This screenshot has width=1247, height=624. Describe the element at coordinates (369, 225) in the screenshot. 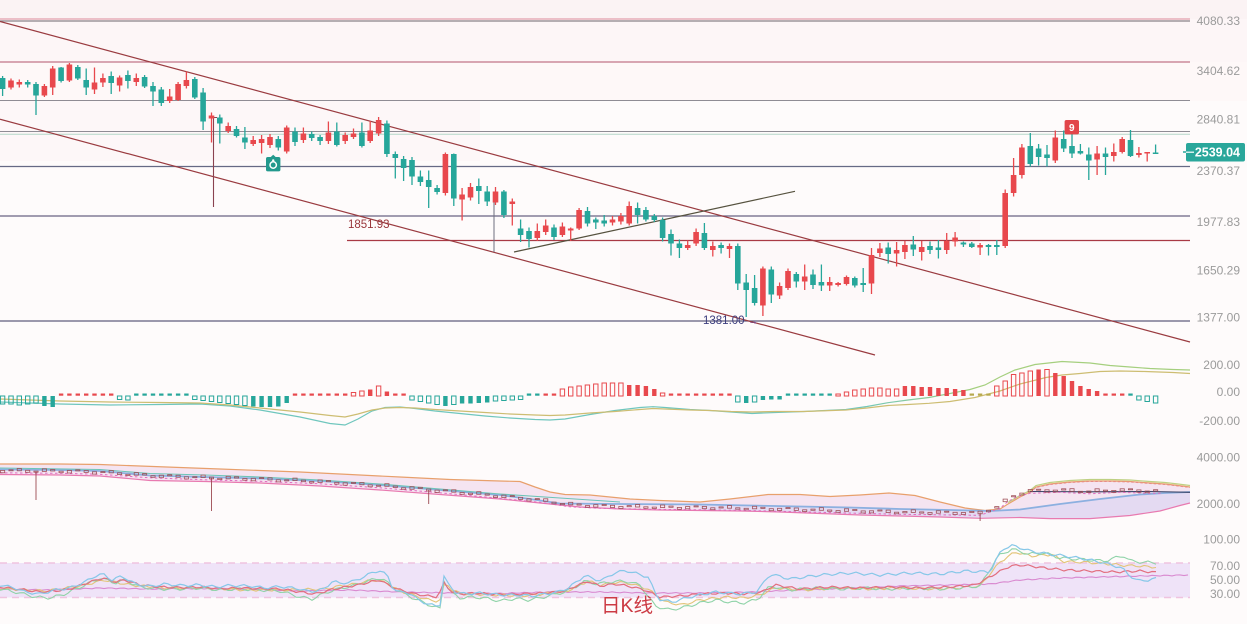

I see `svg-text: 1851.93` at that location.